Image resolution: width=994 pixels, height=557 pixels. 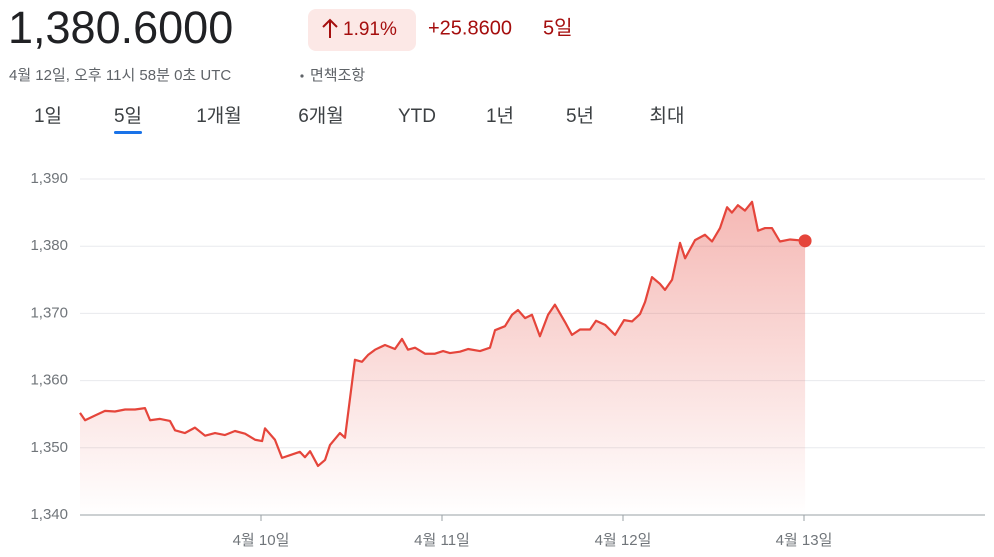 I want to click on y-tick-label: 1,390, so click(x=49, y=178).